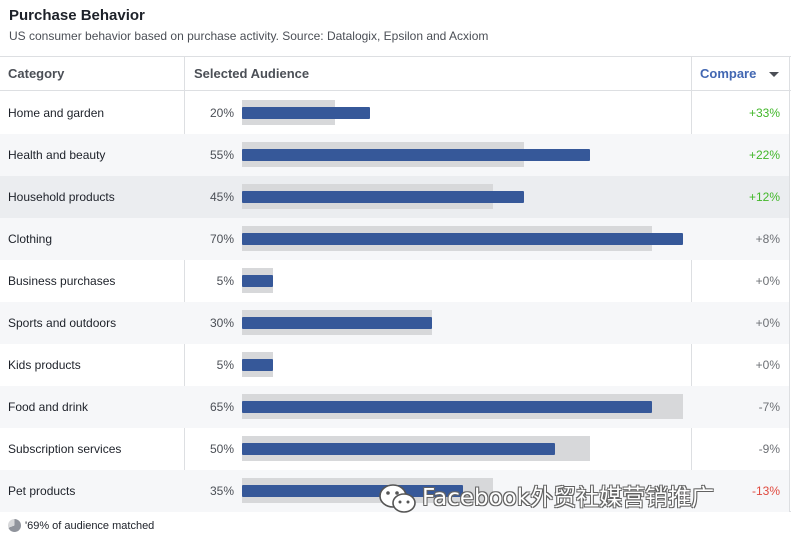 The width and height of the screenshot is (791, 541). I want to click on category-label: Food and drink, so click(48, 407).